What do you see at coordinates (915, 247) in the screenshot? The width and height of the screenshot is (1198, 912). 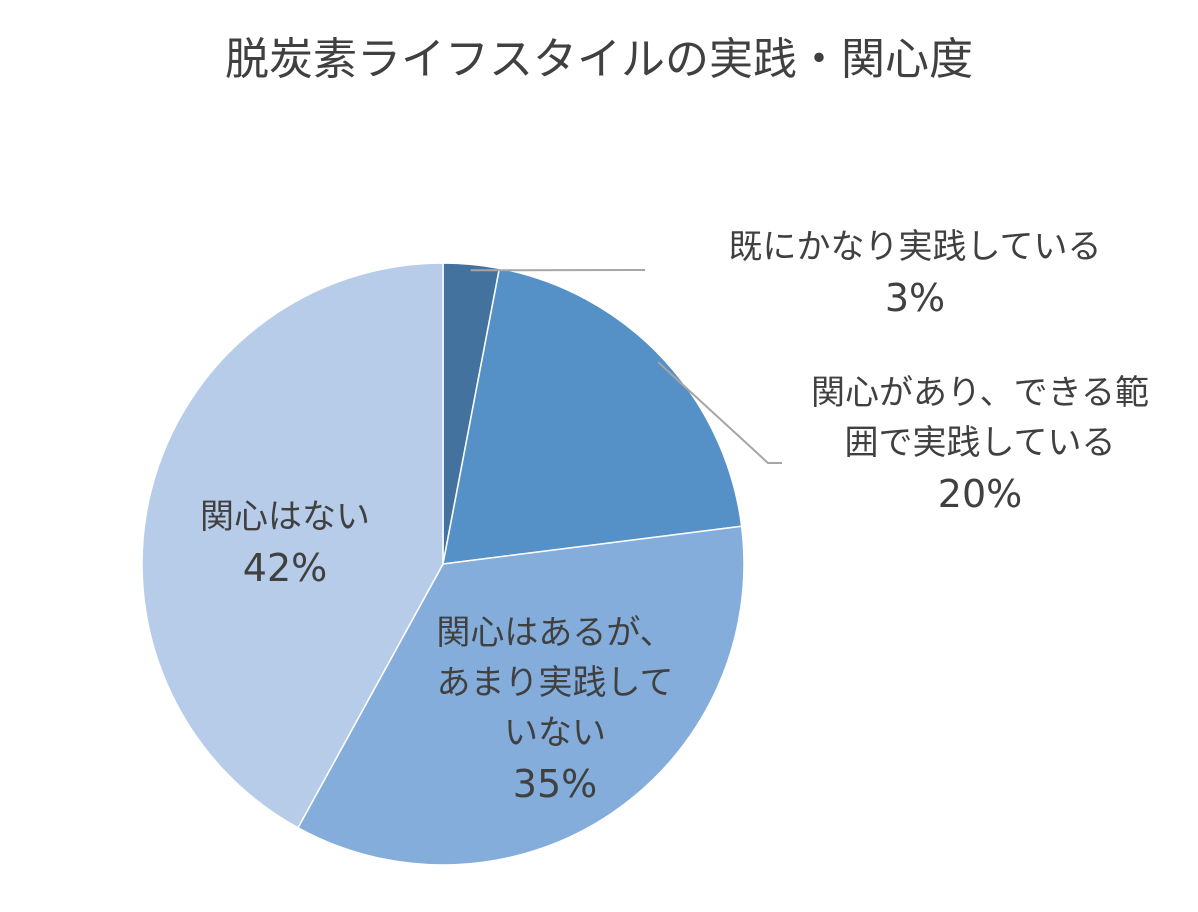 I see `slice-name-line: 既にかなり実践している` at bounding box center [915, 247].